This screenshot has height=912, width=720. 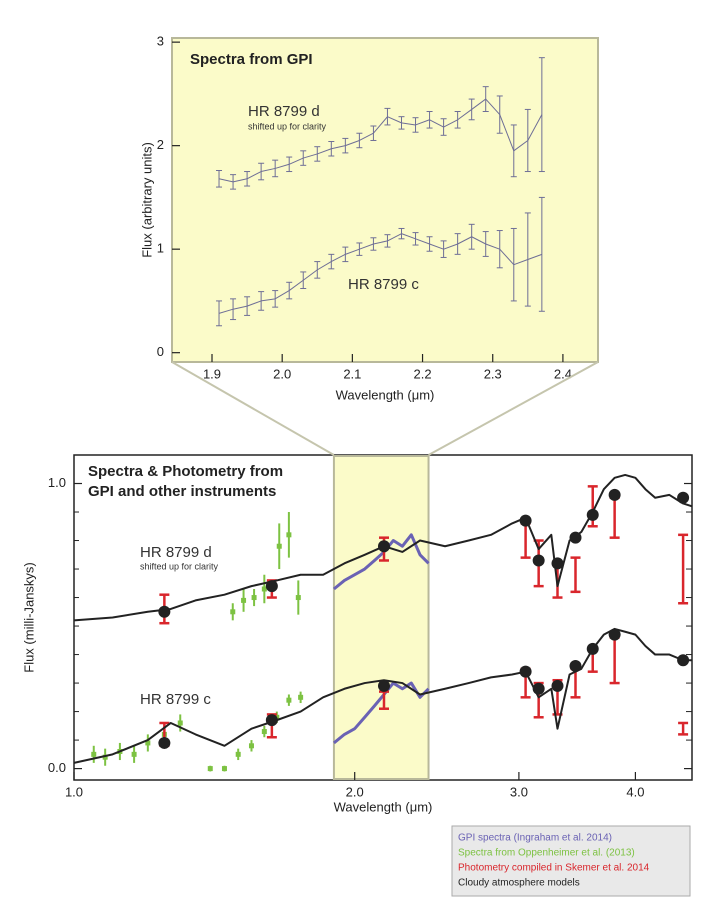 What do you see at coordinates (251, 59) in the screenshot?
I see `chart-title: Spectra from GPI` at bounding box center [251, 59].